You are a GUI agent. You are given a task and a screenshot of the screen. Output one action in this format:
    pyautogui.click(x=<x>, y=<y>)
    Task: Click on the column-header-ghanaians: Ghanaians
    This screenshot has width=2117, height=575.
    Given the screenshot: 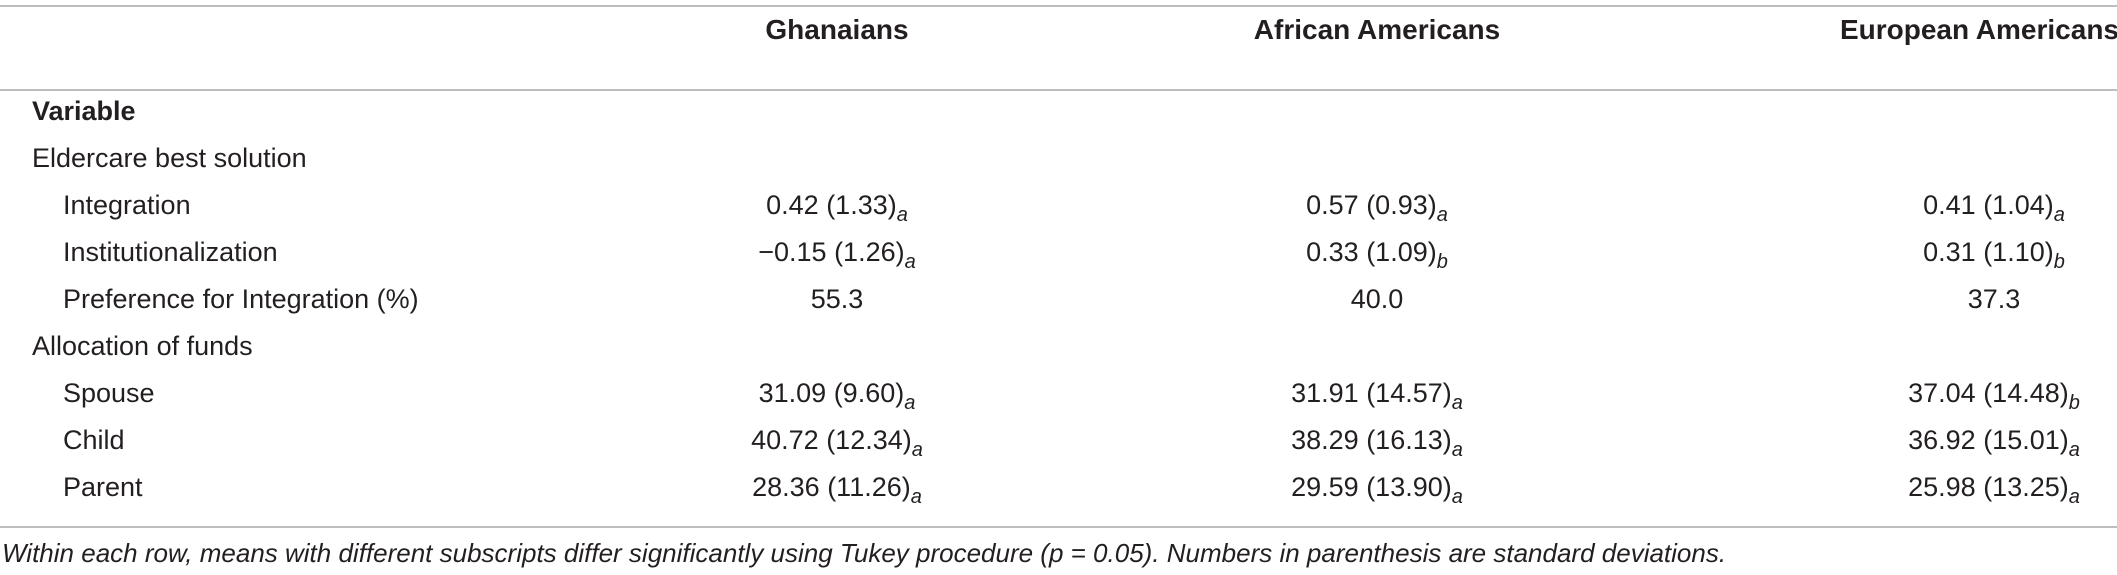 What is the action you would take?
    pyautogui.click(x=837, y=29)
    